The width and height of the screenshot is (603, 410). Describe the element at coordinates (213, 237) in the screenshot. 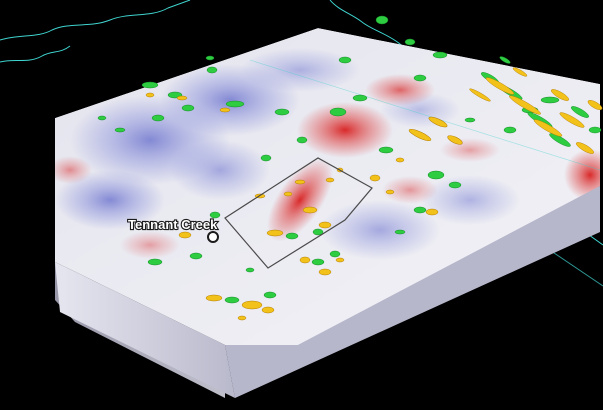

I see `circle-marker` at that location.